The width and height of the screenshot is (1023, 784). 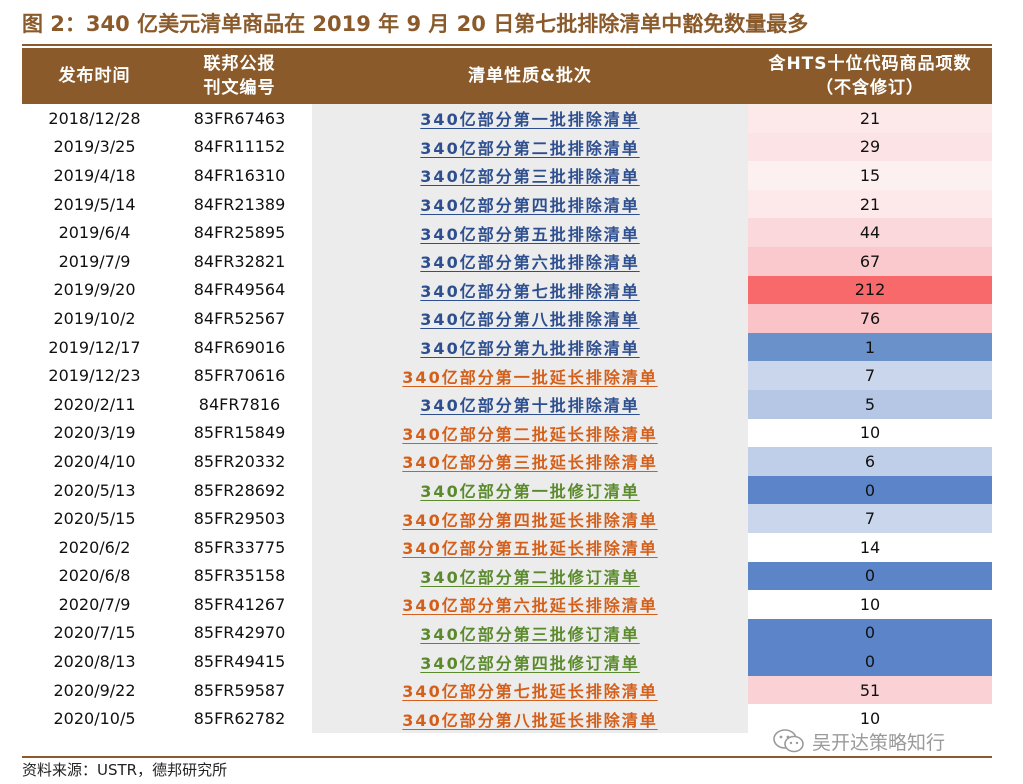 I want to click on cell-list-link: 340亿部分第一批修订清单, so click(x=530, y=490).